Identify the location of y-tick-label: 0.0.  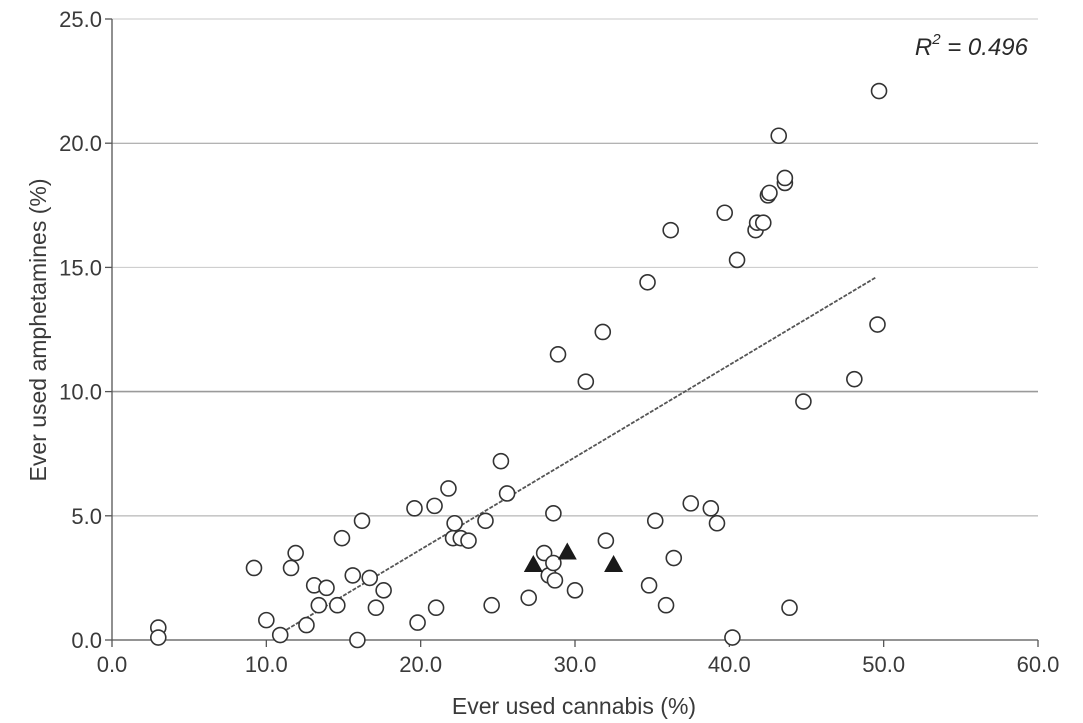
(86, 640).